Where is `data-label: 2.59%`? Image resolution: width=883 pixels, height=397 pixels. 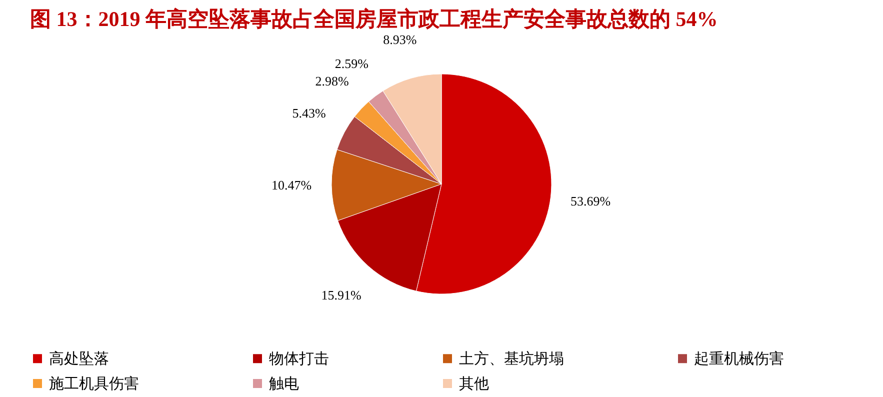
data-label: 2.59% is located at coordinates (351, 63).